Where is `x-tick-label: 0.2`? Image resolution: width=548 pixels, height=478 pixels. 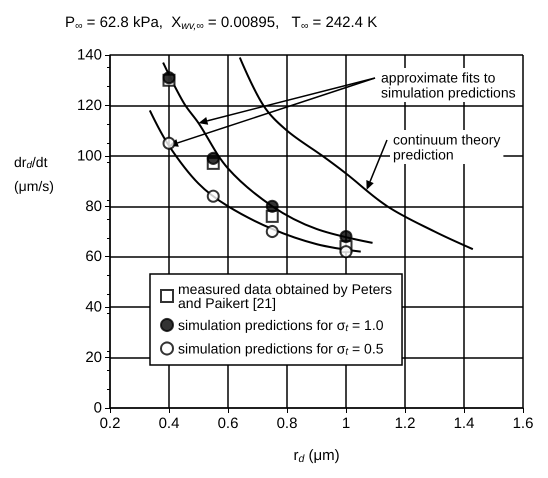 x-tick-label: 0.2 is located at coordinates (110, 423).